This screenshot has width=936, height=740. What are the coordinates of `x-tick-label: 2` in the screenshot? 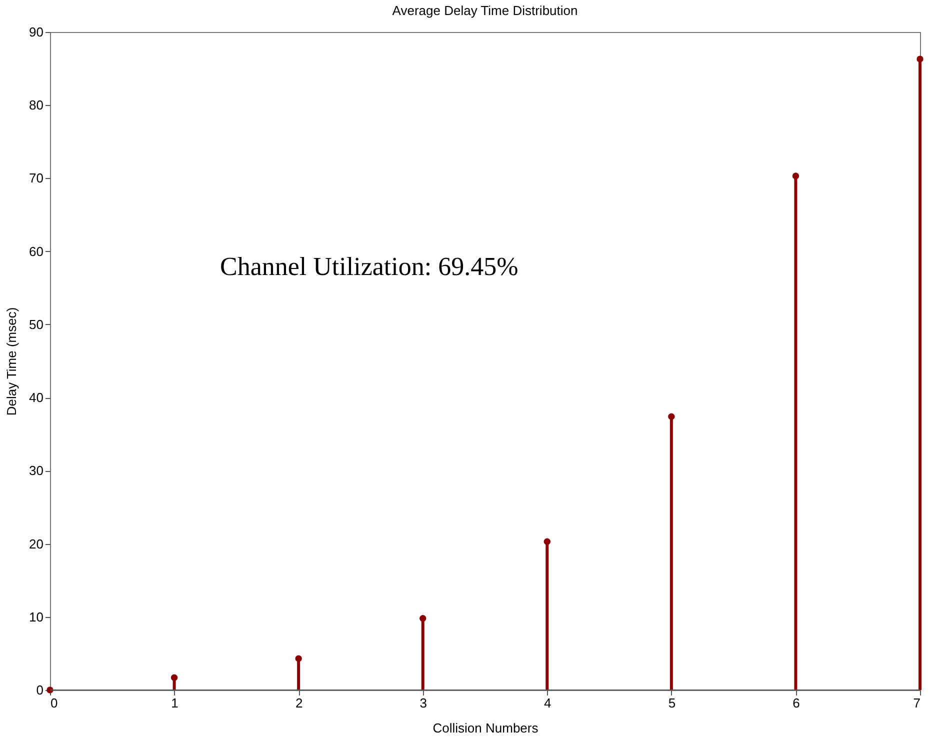 It's located at (299, 703).